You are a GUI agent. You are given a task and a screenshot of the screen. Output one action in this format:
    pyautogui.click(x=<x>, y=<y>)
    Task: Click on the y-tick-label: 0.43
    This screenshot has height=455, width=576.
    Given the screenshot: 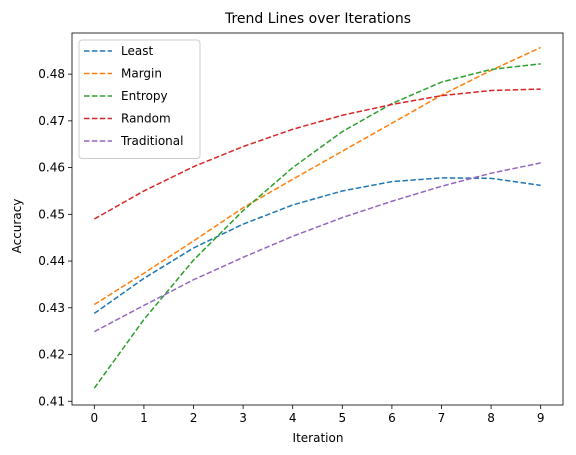 What is the action you would take?
    pyautogui.click(x=51, y=308)
    